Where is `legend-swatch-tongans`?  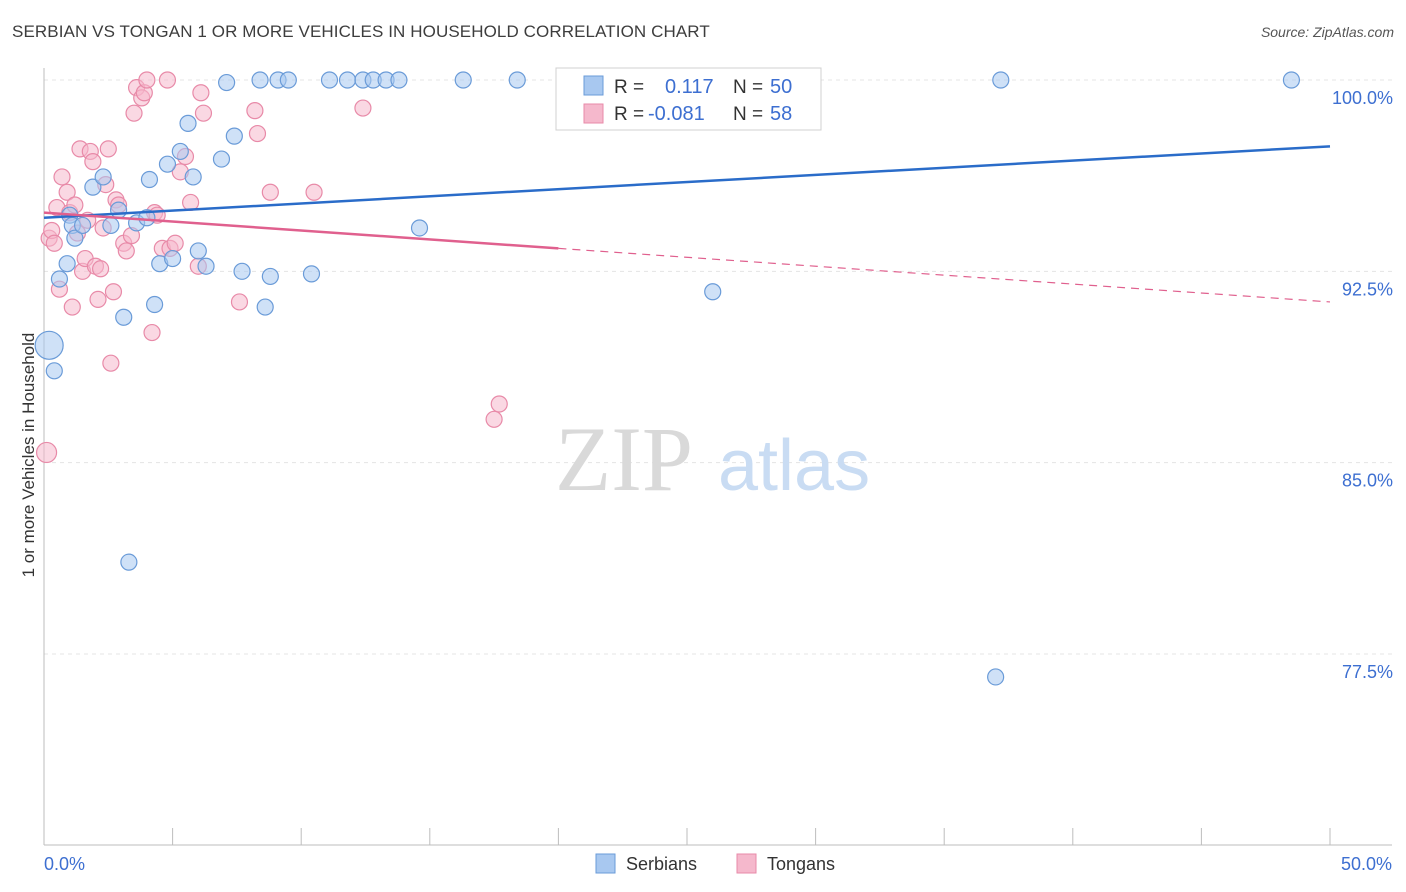
legend-swatch-tongans is located at coordinates (593, 113).